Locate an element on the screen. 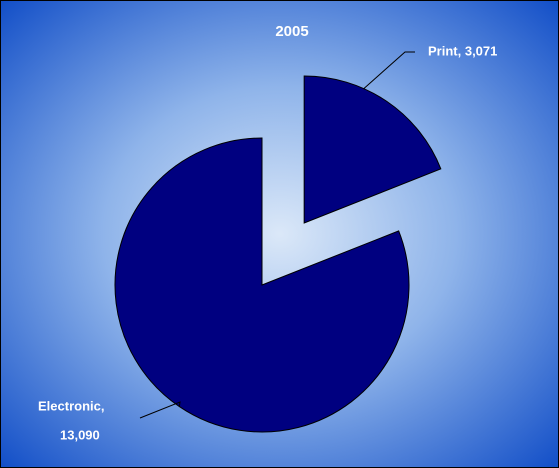 Image resolution: width=559 pixels, height=468 pixels. pie-slice is located at coordinates (372, 149).